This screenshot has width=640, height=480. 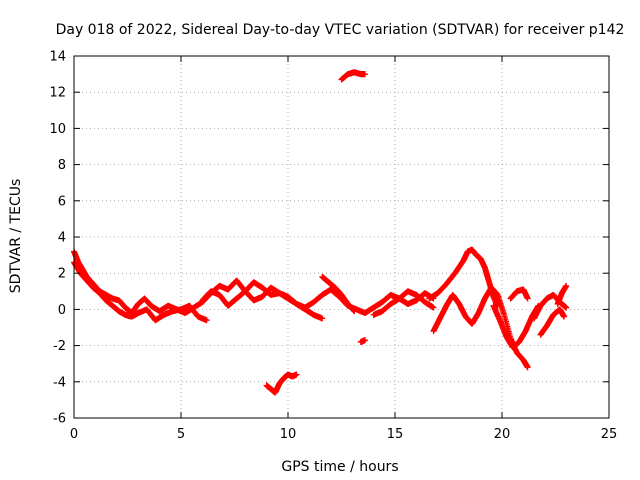 I want to click on y-tick-label: 4, so click(x=62, y=238).